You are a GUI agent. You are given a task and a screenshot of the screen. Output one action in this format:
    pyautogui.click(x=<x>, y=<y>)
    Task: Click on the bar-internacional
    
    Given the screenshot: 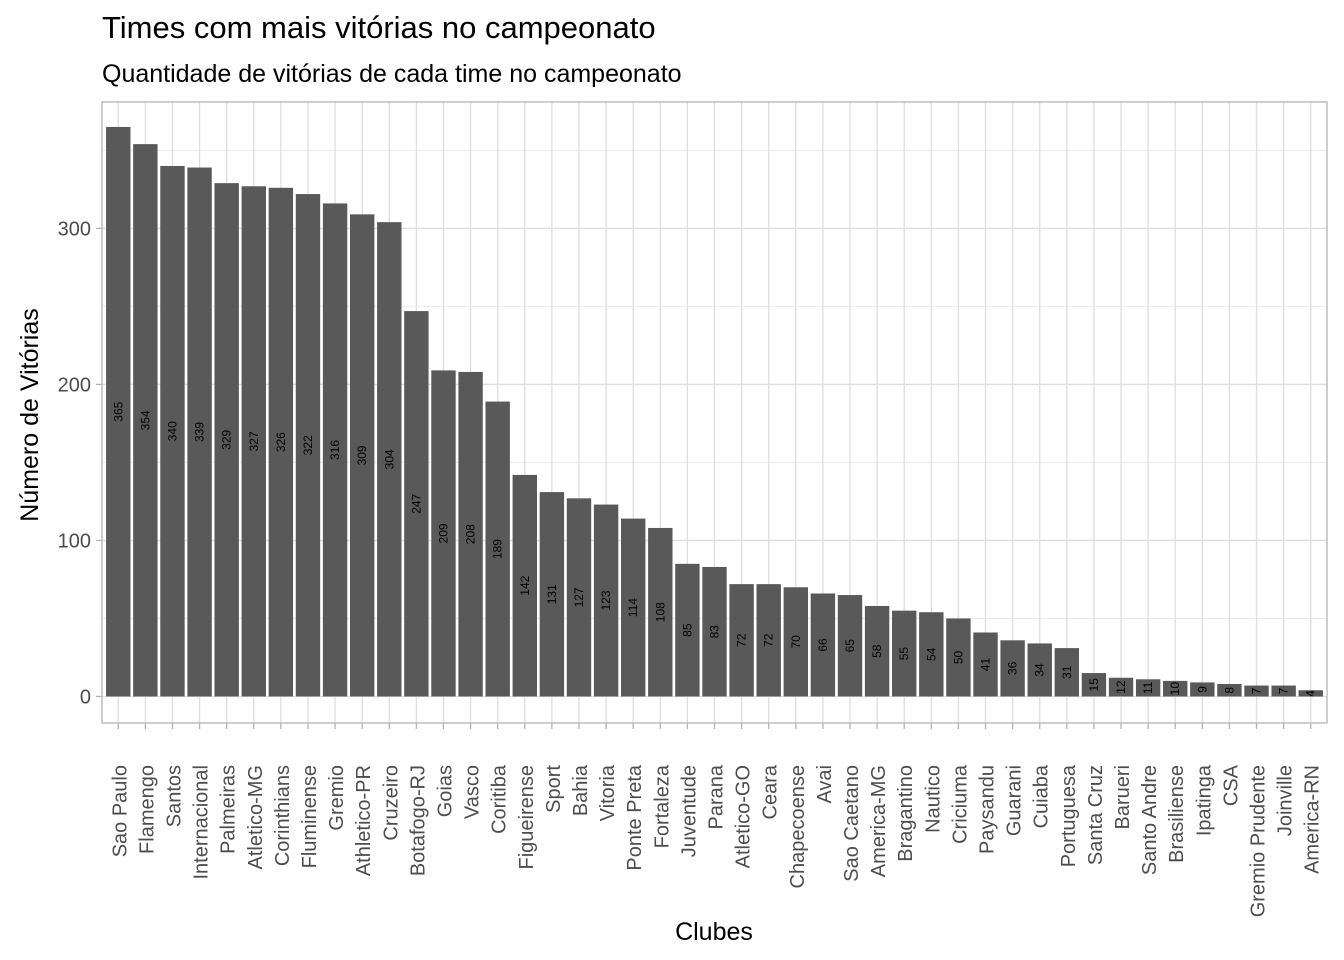 What is the action you would take?
    pyautogui.click(x=199, y=432)
    